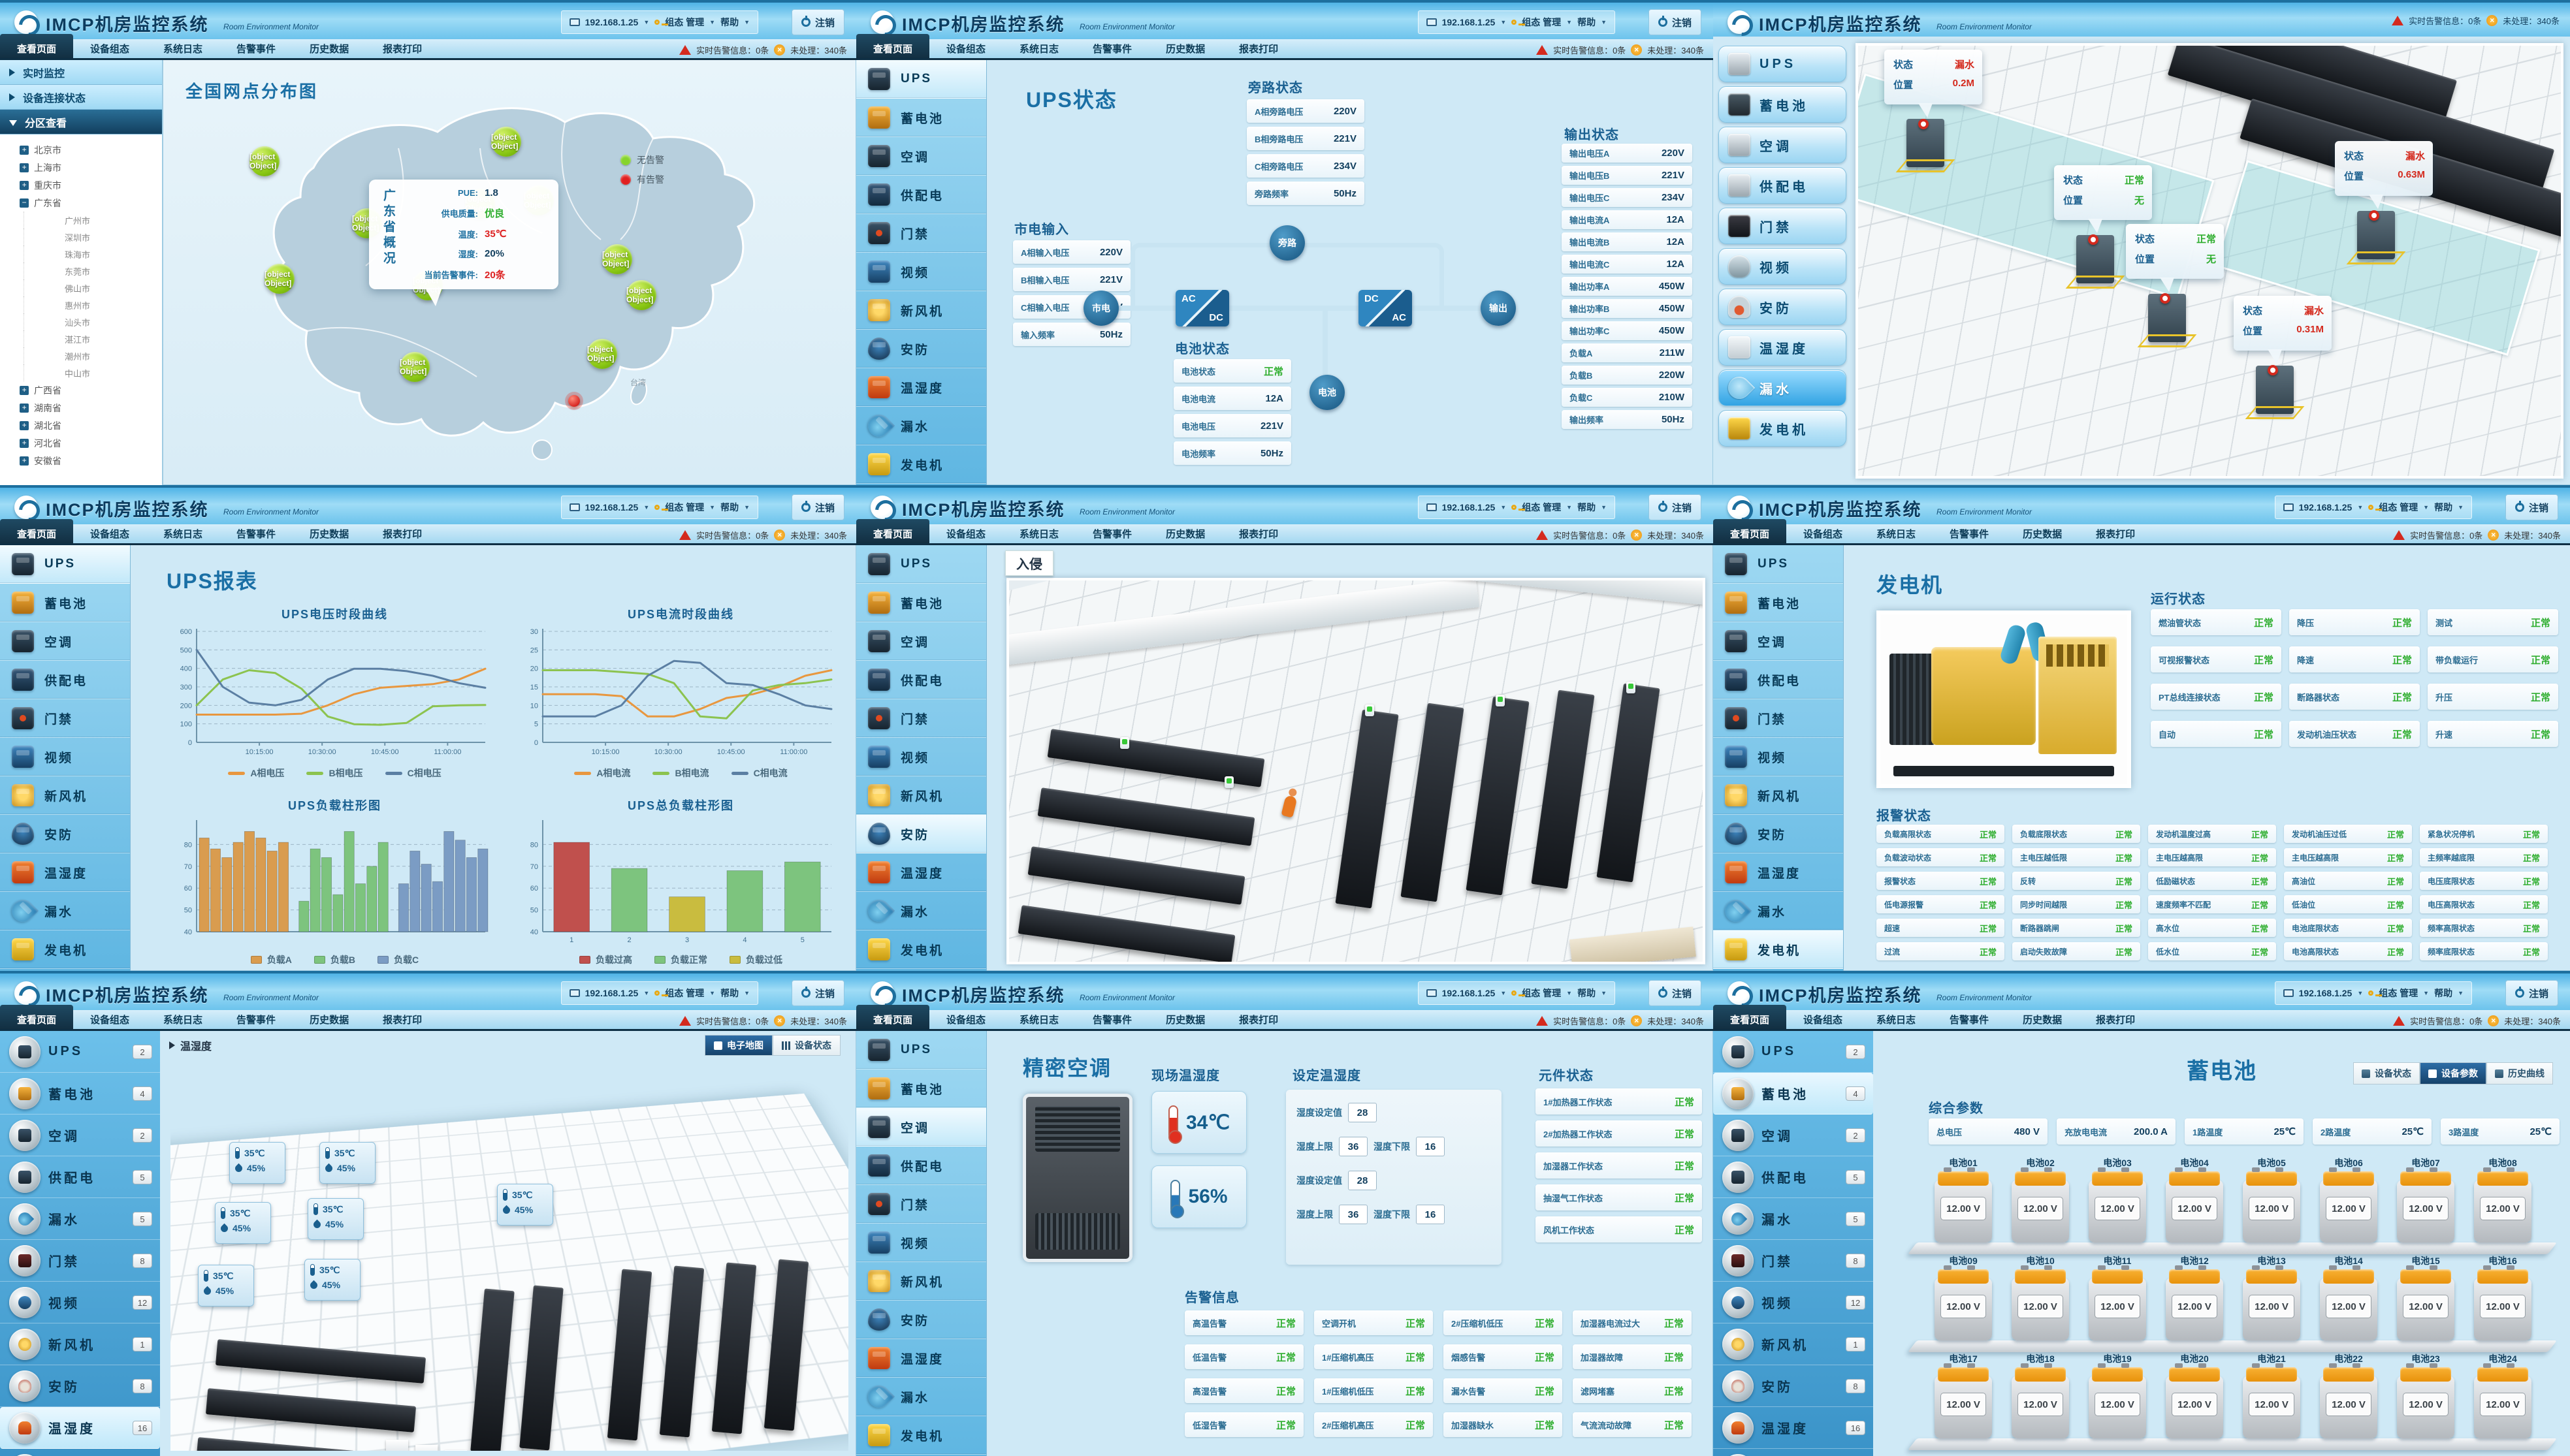 This screenshot has height=1456, width=2570. What do you see at coordinates (1963, 1297) in the screenshot?
I see `battery-cell: 电池09 12.00 V` at bounding box center [1963, 1297].